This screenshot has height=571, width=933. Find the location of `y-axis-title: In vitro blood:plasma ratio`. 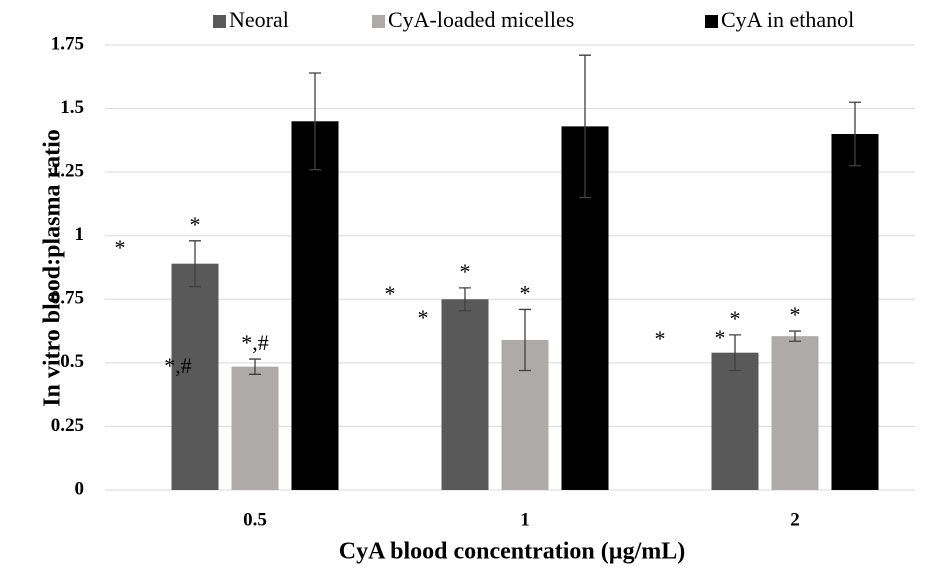

y-axis-title: In vitro blood:plasma ratio is located at coordinates (53, 268).